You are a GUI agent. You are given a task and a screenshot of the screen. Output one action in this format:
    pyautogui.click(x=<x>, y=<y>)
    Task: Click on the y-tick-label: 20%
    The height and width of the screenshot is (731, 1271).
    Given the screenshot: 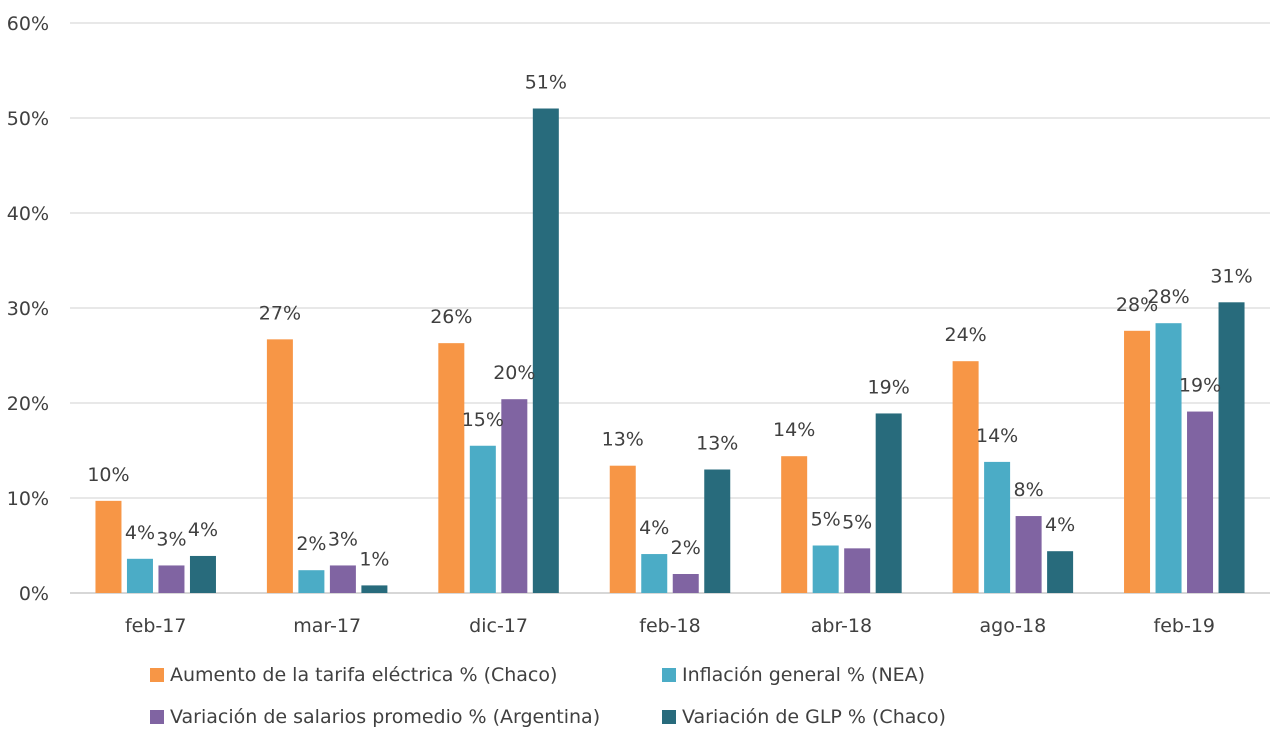 What is the action you would take?
    pyautogui.click(x=28, y=404)
    